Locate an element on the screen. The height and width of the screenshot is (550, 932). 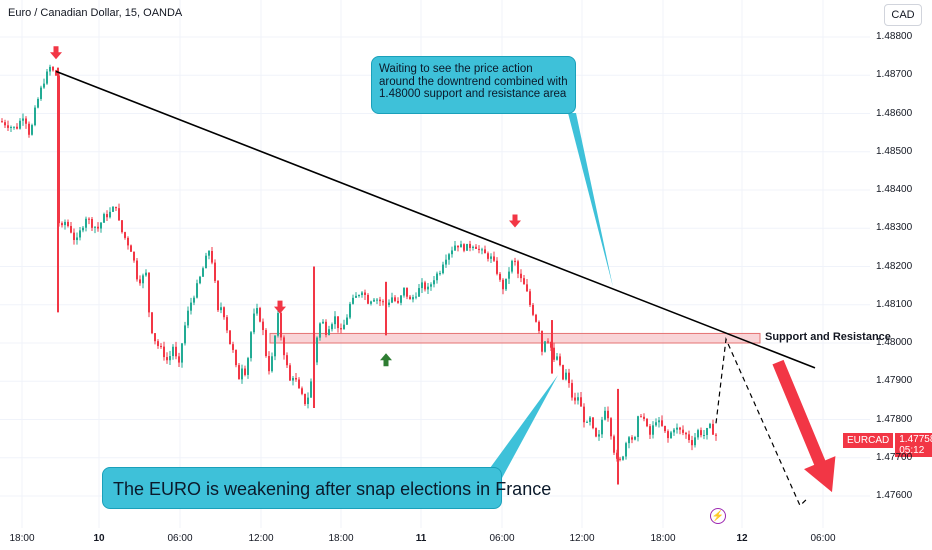
price-tag-countdown: 05:12 is located at coordinates (912, 450).